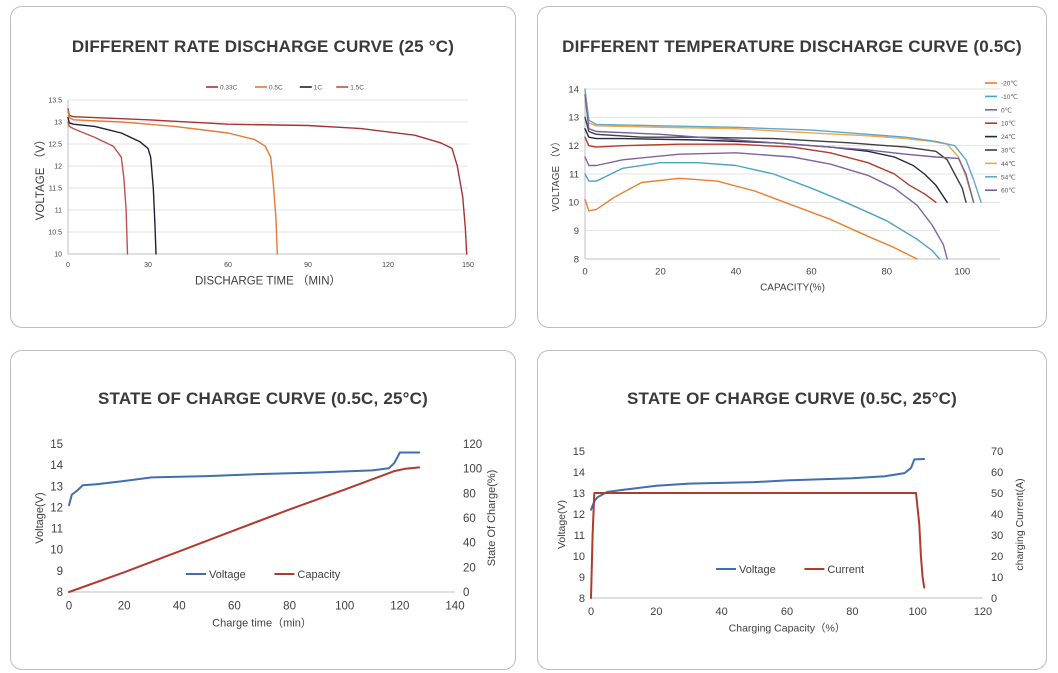  I want to click on legend-label: -10℃, so click(1009, 97).